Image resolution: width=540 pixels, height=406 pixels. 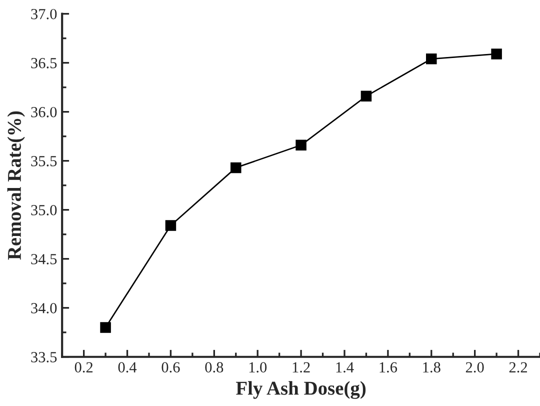 I want to click on y-tick-label: 35.5, so click(x=44, y=161).